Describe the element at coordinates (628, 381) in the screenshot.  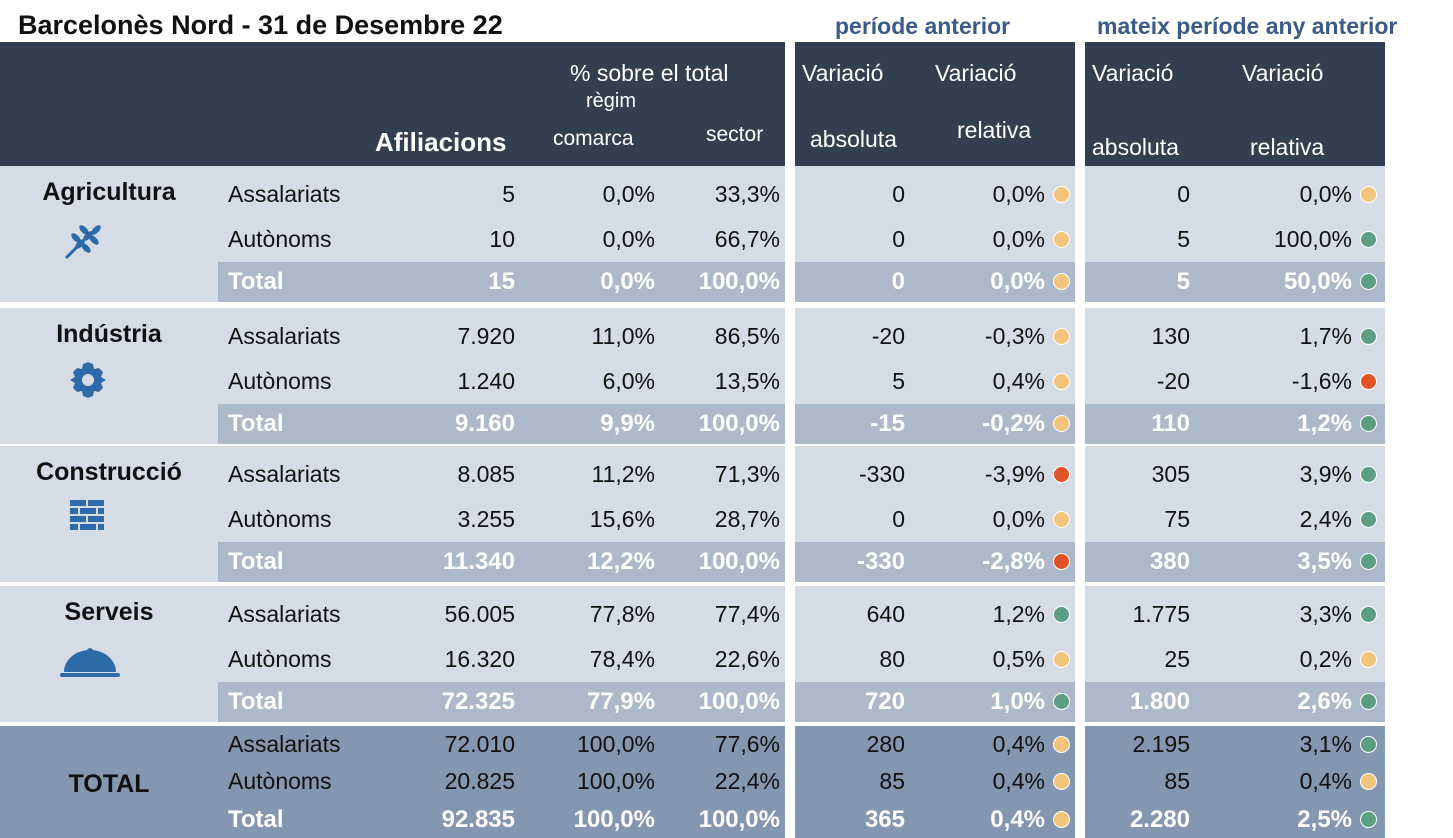
I see `cell: 6,0%` at that location.